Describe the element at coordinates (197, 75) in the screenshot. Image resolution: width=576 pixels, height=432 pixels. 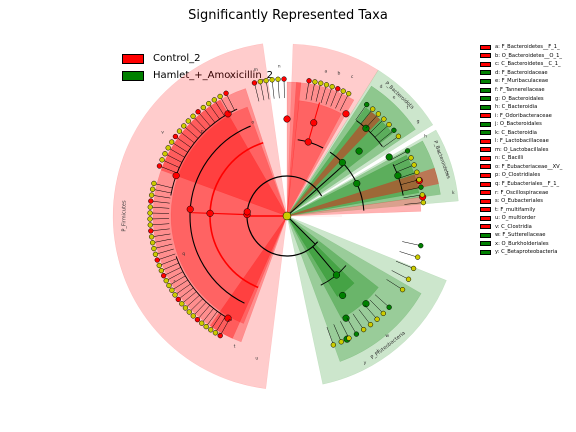
I see `legend-entry: Hamlet_+_Amoxicillin_2` at that location.